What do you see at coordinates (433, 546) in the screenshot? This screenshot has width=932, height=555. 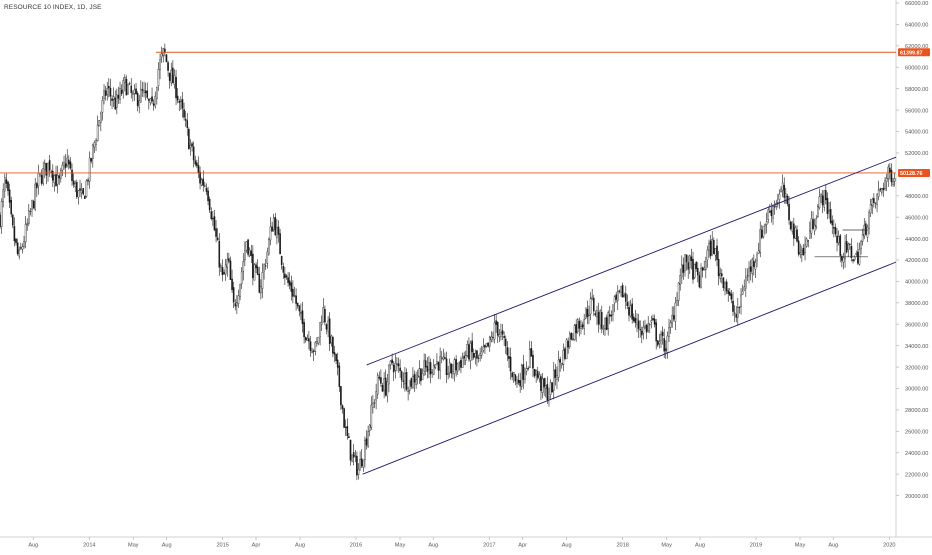 I see `time-tick-label: Aug` at bounding box center [433, 546].